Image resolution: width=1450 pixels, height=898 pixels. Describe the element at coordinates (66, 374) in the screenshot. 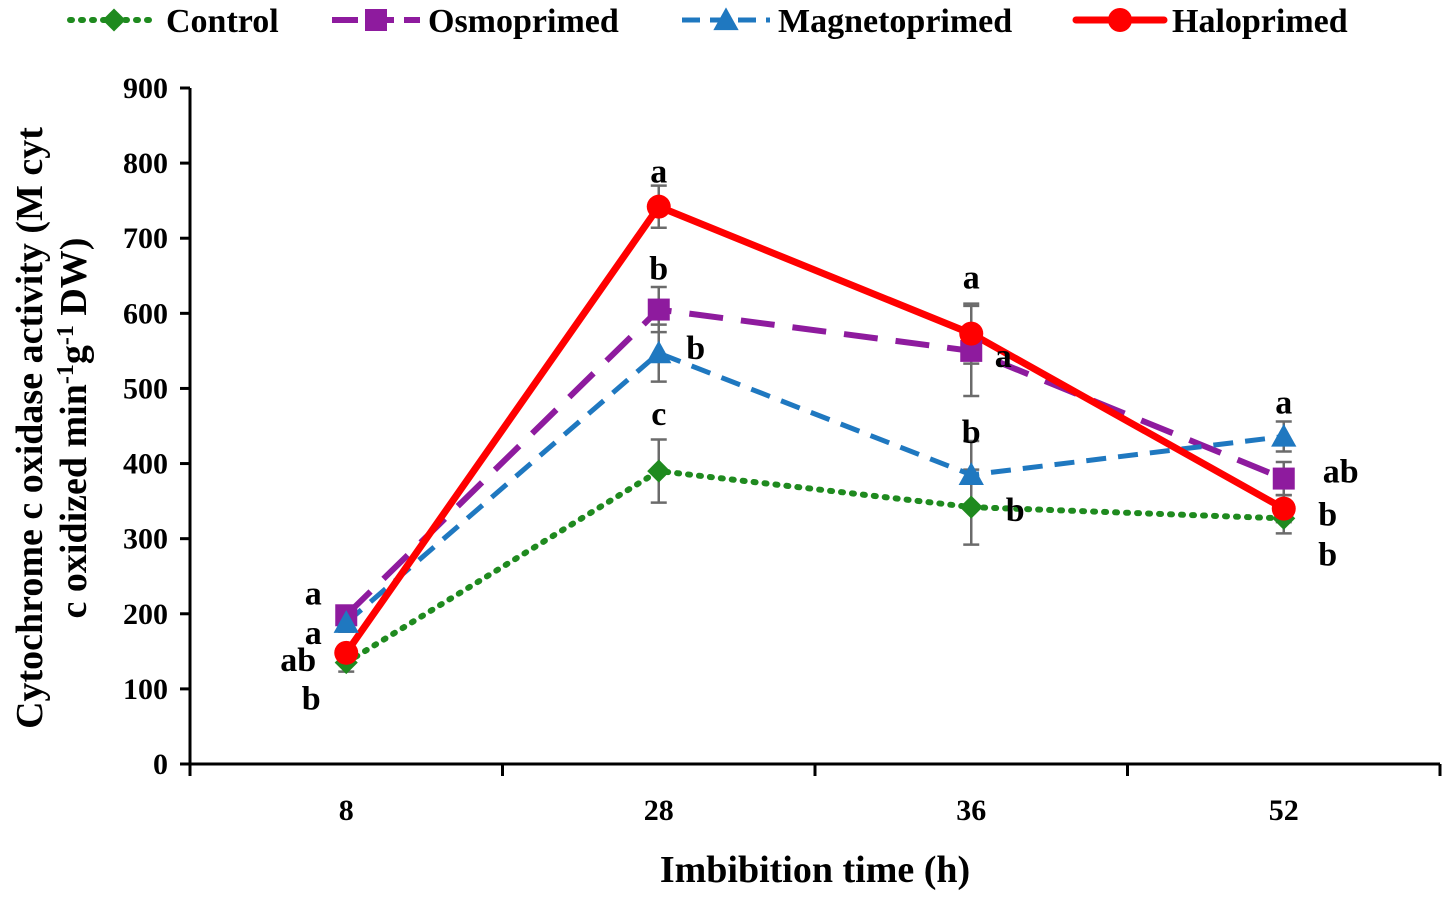

I see `y-axis-title-sup1: -1` at that location.